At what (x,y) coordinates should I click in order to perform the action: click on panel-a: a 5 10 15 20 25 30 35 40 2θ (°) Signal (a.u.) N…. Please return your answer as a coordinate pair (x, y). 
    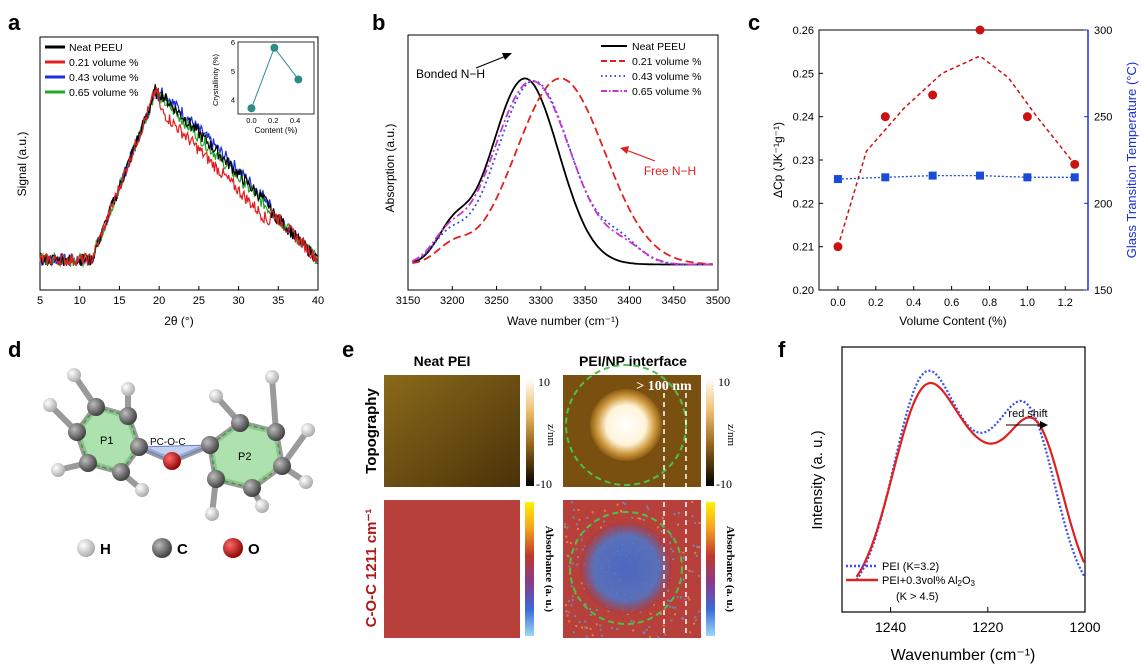
    Looking at the image, I should click on (166, 169).